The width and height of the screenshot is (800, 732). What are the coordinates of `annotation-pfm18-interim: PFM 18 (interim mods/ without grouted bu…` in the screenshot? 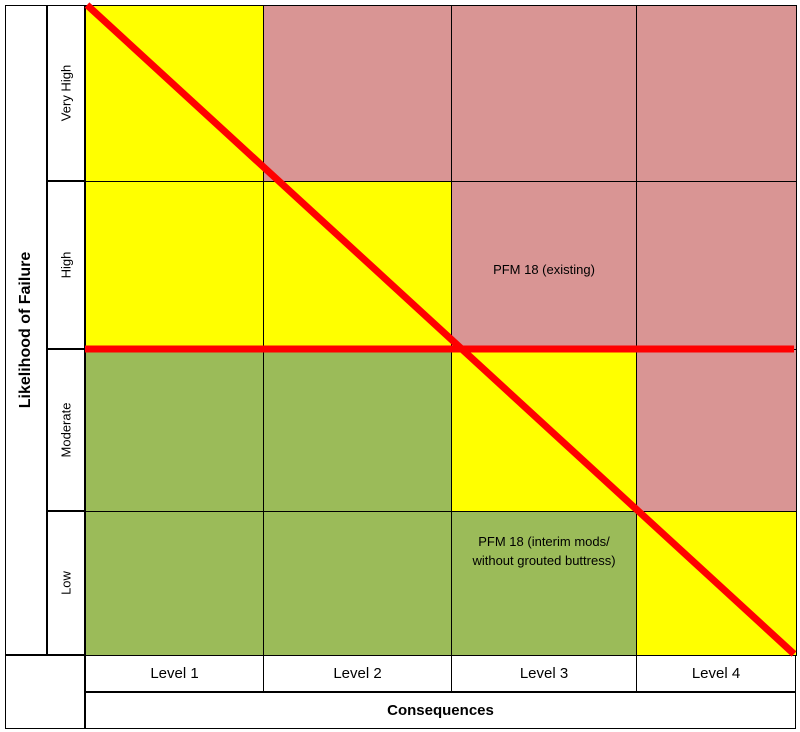 It's located at (544, 551).